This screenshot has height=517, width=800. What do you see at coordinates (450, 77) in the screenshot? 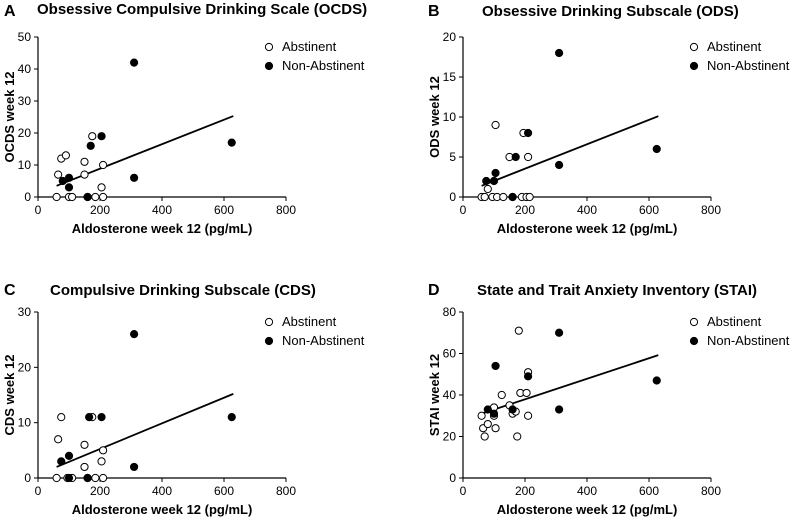
I see `y-tick-label: 15` at bounding box center [450, 77].